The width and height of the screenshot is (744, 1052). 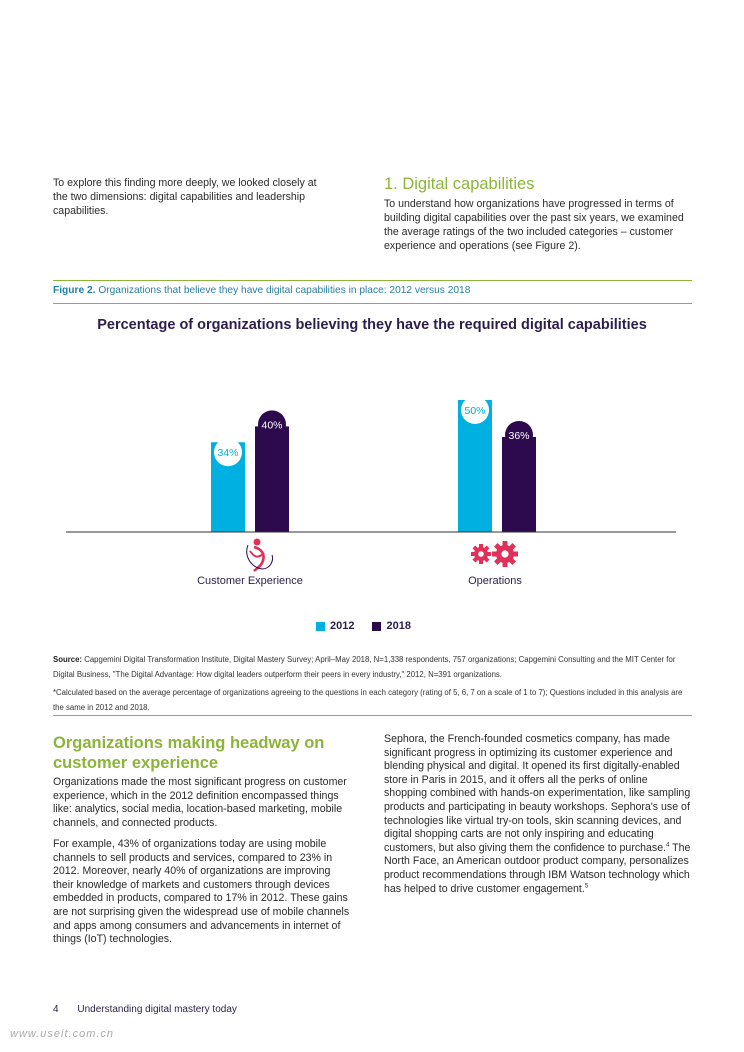 I want to click on footnote-5: 5, so click(x=586, y=886).